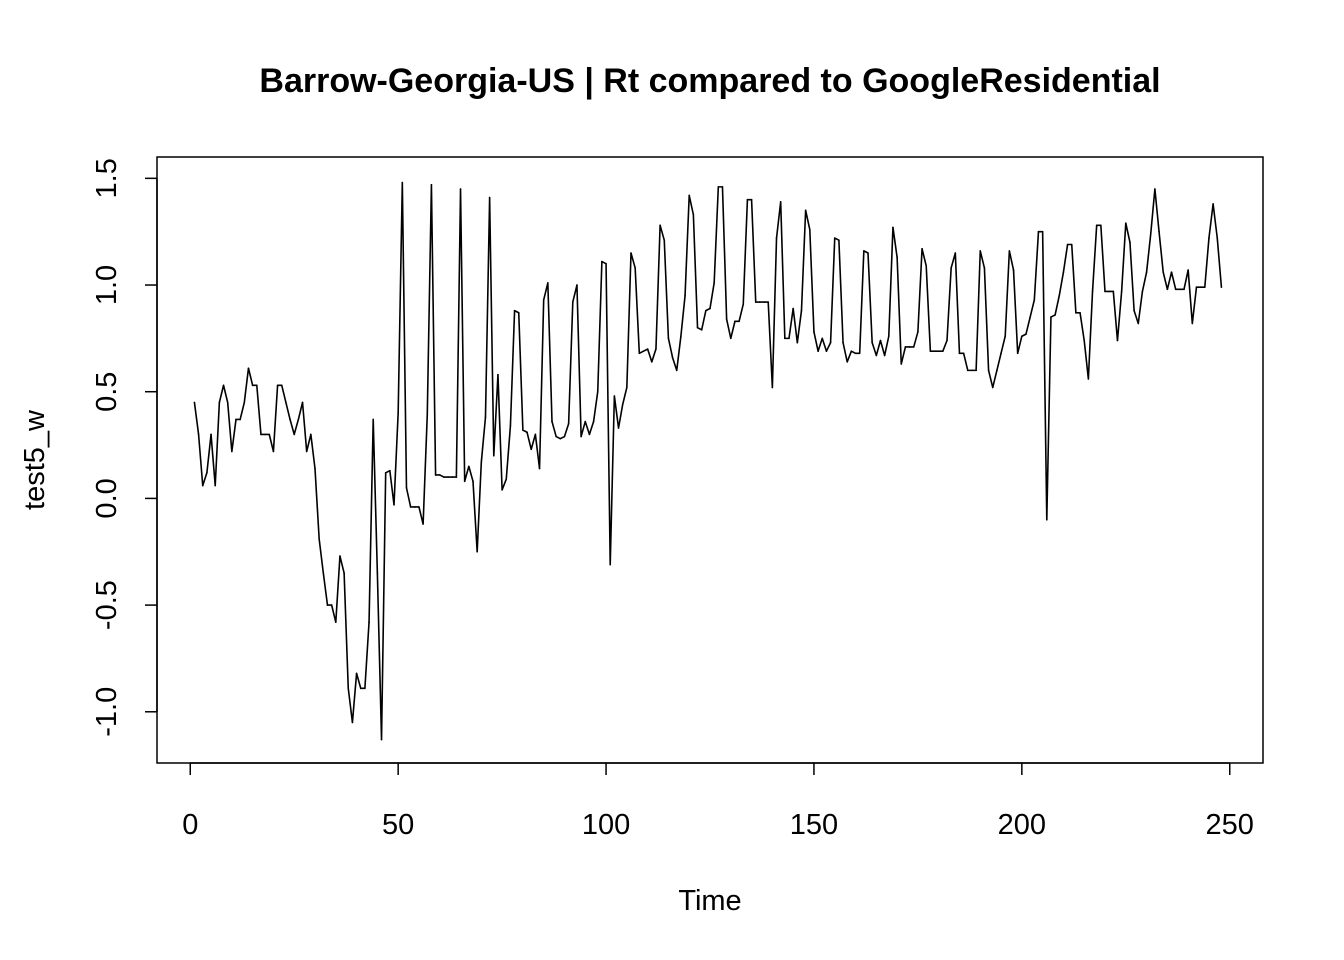  What do you see at coordinates (107, 285) in the screenshot?
I see `y-tick-label: 1.0` at bounding box center [107, 285].